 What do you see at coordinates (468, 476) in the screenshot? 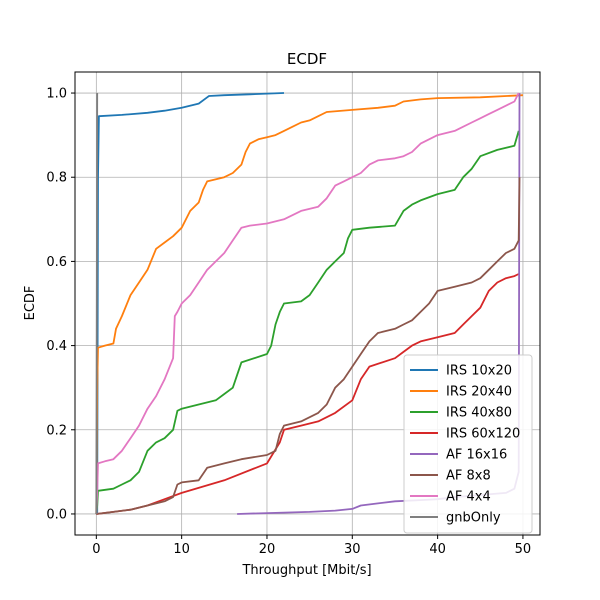
I see `legend-entry: AF 8x8` at bounding box center [468, 476].